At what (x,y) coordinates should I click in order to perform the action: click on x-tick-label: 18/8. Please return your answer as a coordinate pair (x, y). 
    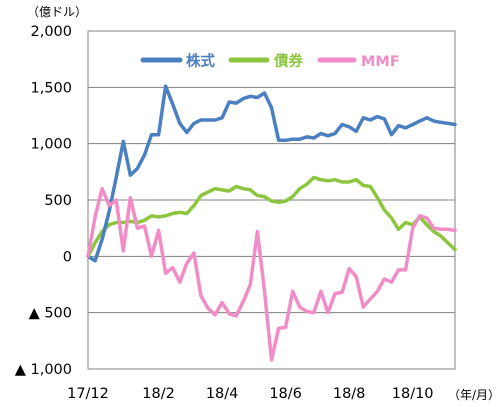
    Looking at the image, I should click on (349, 394).